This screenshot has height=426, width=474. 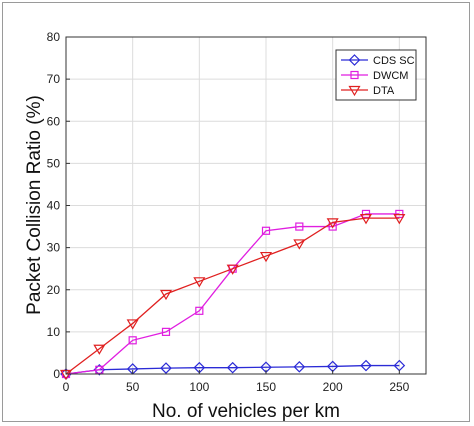 I want to click on y-tick-label: 40, so click(x=54, y=206).